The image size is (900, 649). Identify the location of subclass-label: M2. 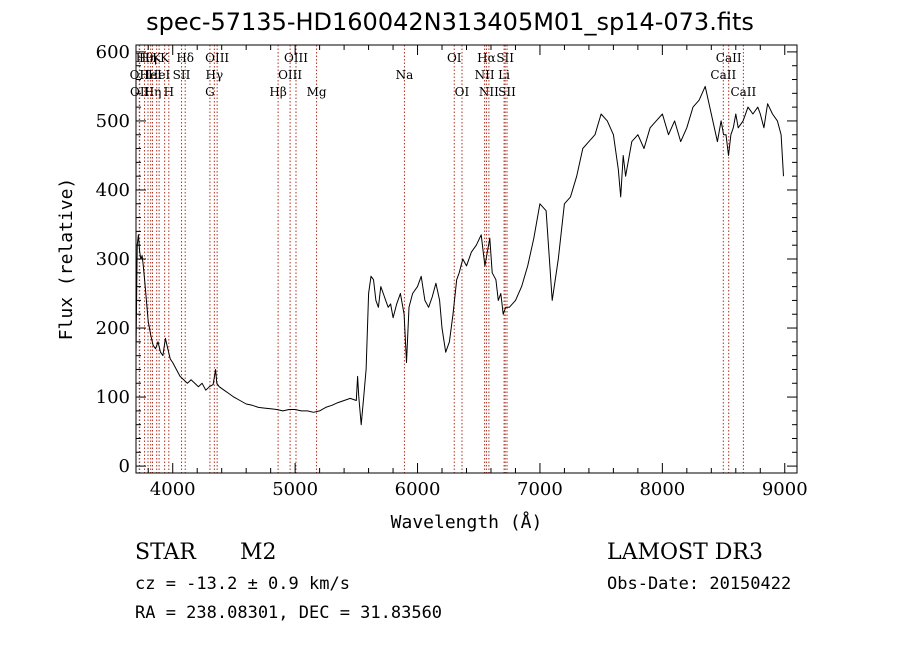
(258, 552).